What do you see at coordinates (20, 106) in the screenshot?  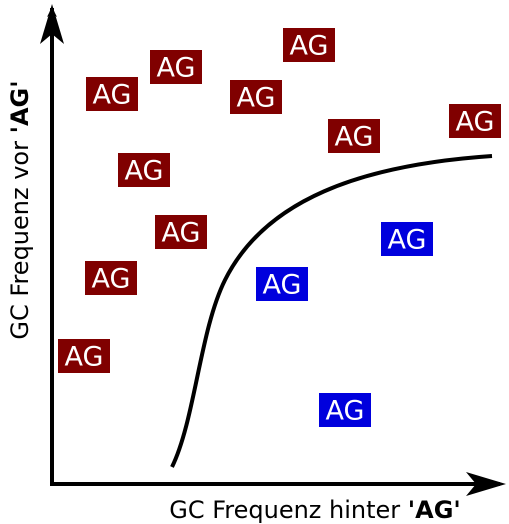 I see `y-label-emphasis: 'AG'` at bounding box center [20, 106].